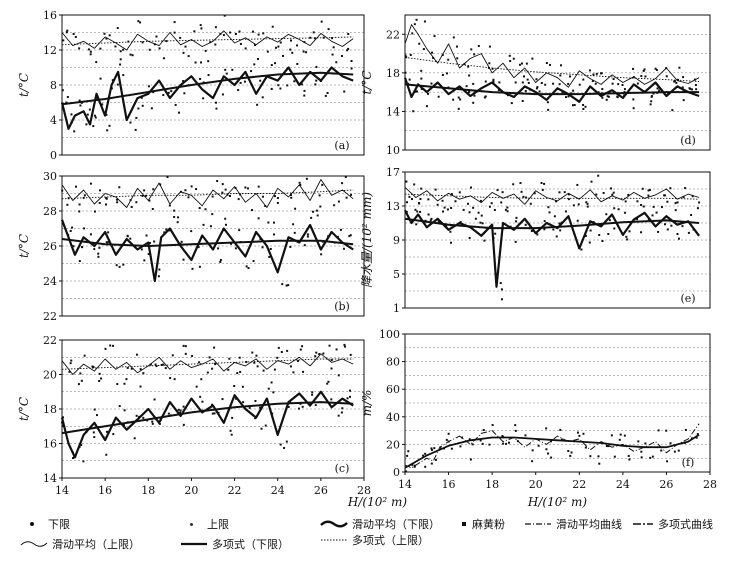 This screenshot has width=732, height=576. I want to click on legend-swatch-square, so click(464, 524).